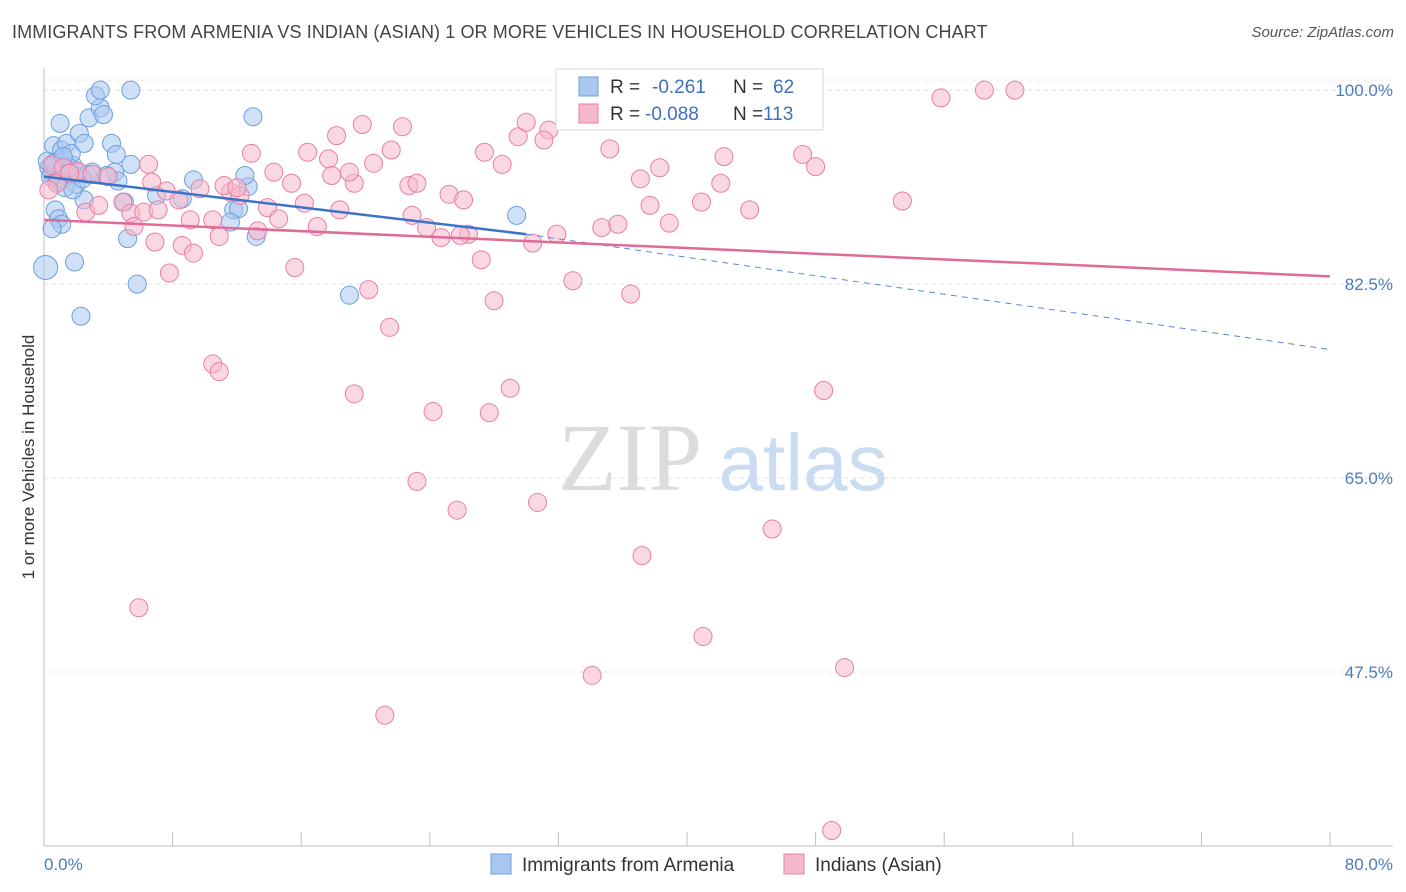 This screenshot has height=892, width=1406. What do you see at coordinates (628, 865) in the screenshot?
I see `bottom-legend-label-armenia: Immigrants from Armenia` at bounding box center [628, 865].